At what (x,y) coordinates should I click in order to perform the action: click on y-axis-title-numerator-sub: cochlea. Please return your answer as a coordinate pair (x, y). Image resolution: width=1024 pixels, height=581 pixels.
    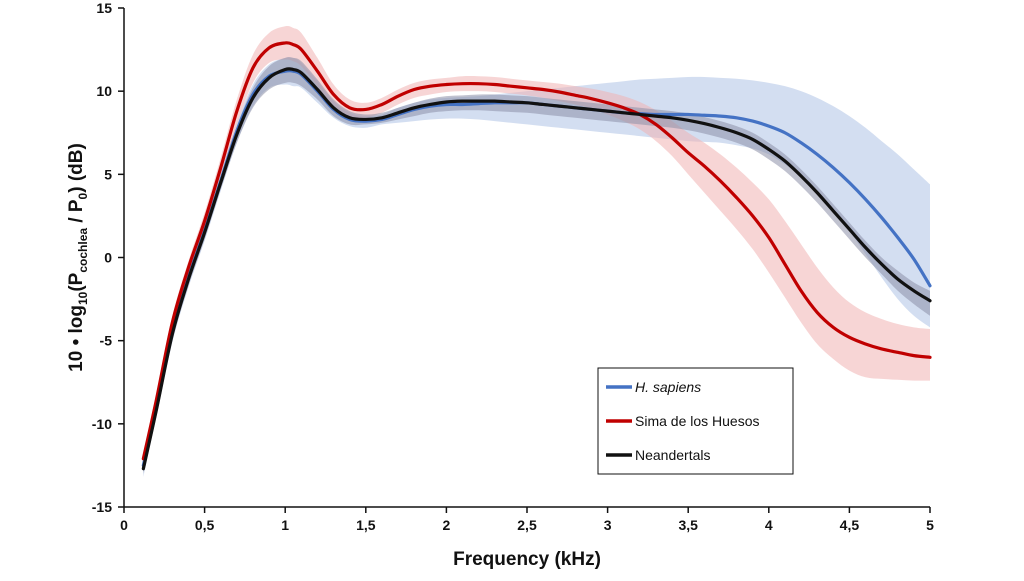
    Looking at the image, I should click on (83, 250).